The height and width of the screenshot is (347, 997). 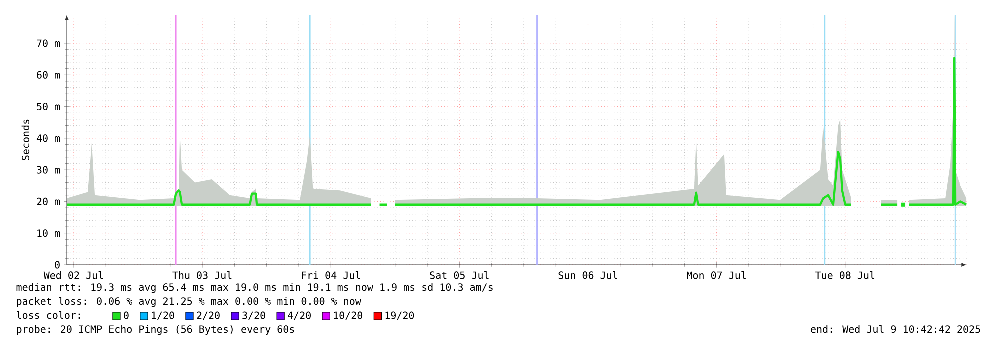 What do you see at coordinates (48, 75) in the screenshot?
I see `y-tick-label: 60 m` at bounding box center [48, 75].